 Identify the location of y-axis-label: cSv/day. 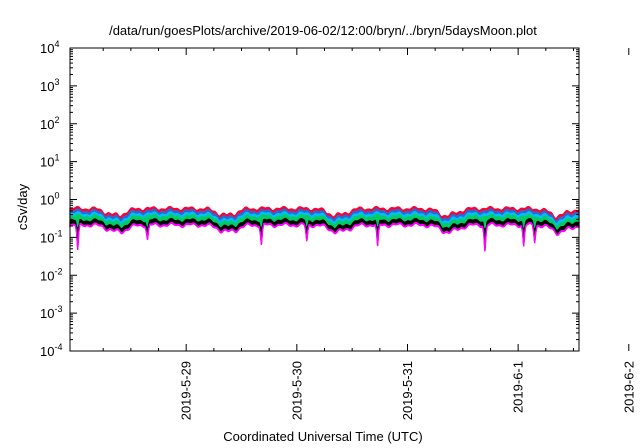
(22, 206).